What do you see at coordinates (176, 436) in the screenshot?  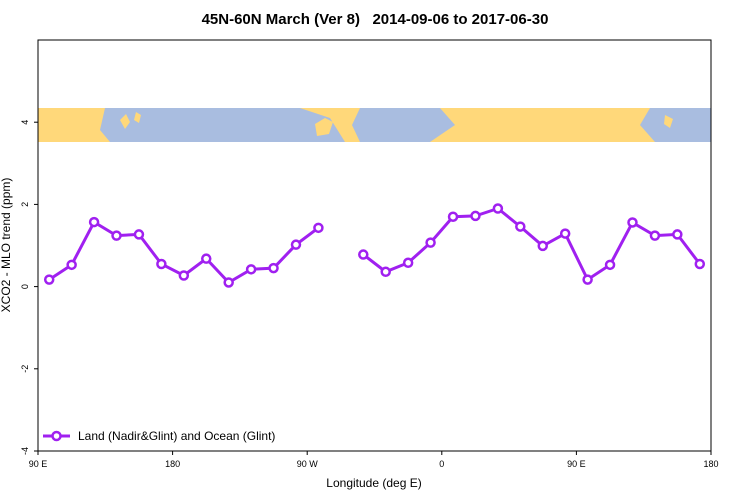 I see `legend-label: Land (Nadir&Glint) and Ocean (Glint)` at bounding box center [176, 436].